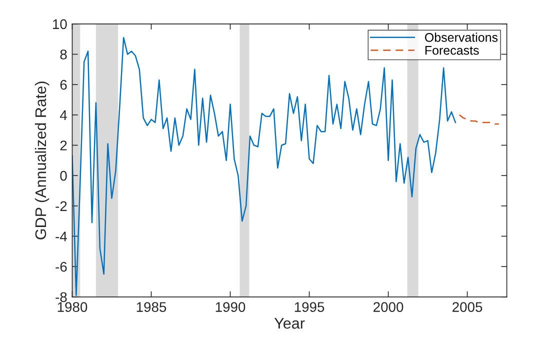 This screenshot has height=337, width=560. I want to click on y-tick-label: -2, so click(61, 206).